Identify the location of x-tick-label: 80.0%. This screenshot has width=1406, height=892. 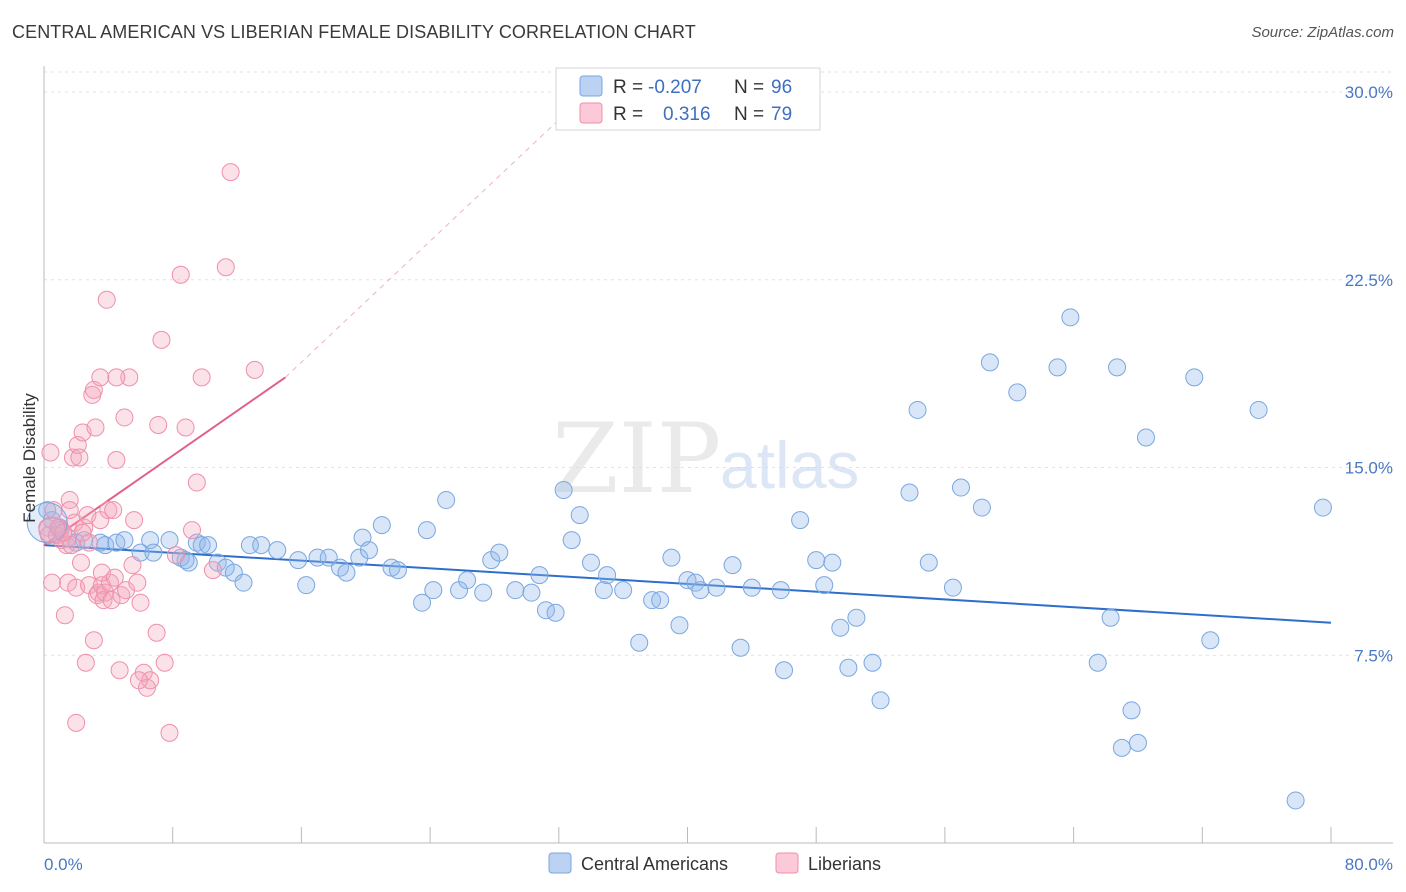
(1369, 864).